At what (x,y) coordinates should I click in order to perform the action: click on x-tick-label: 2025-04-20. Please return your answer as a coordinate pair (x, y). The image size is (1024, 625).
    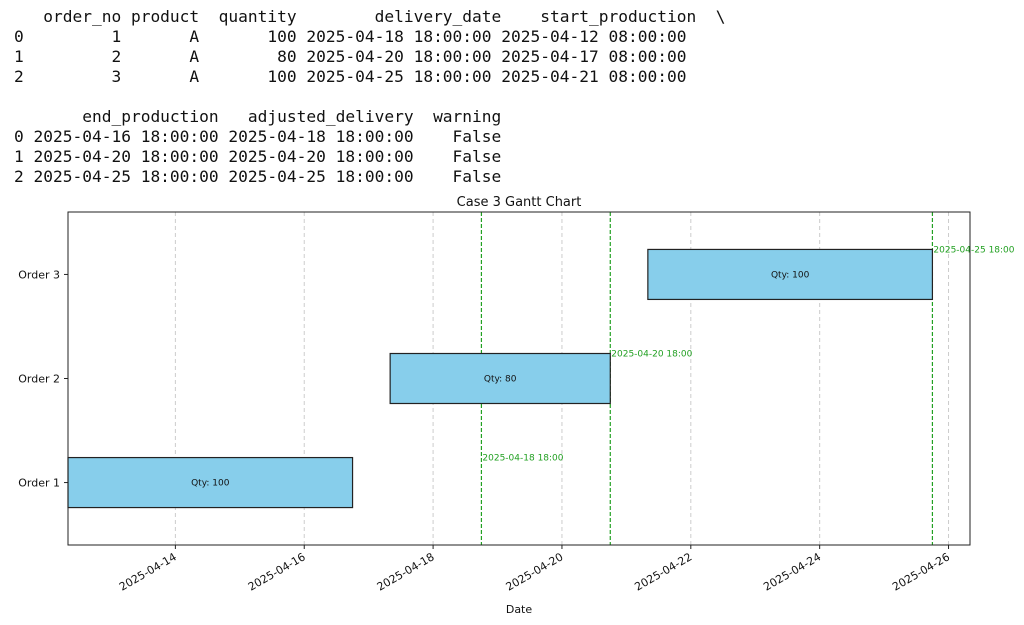
    Looking at the image, I should click on (535, 571).